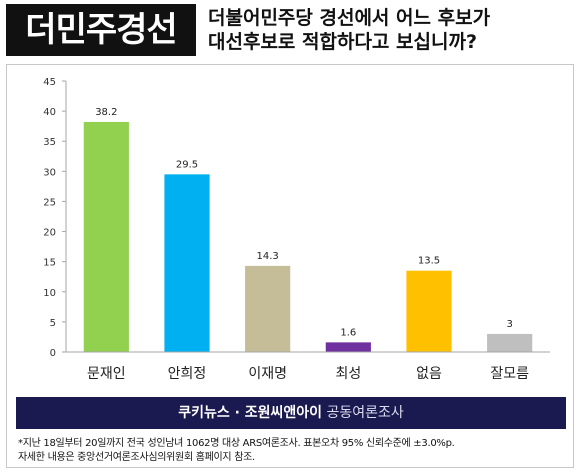 The height and width of the screenshot is (476, 580). I want to click on category-label: 문재인, so click(106, 374).